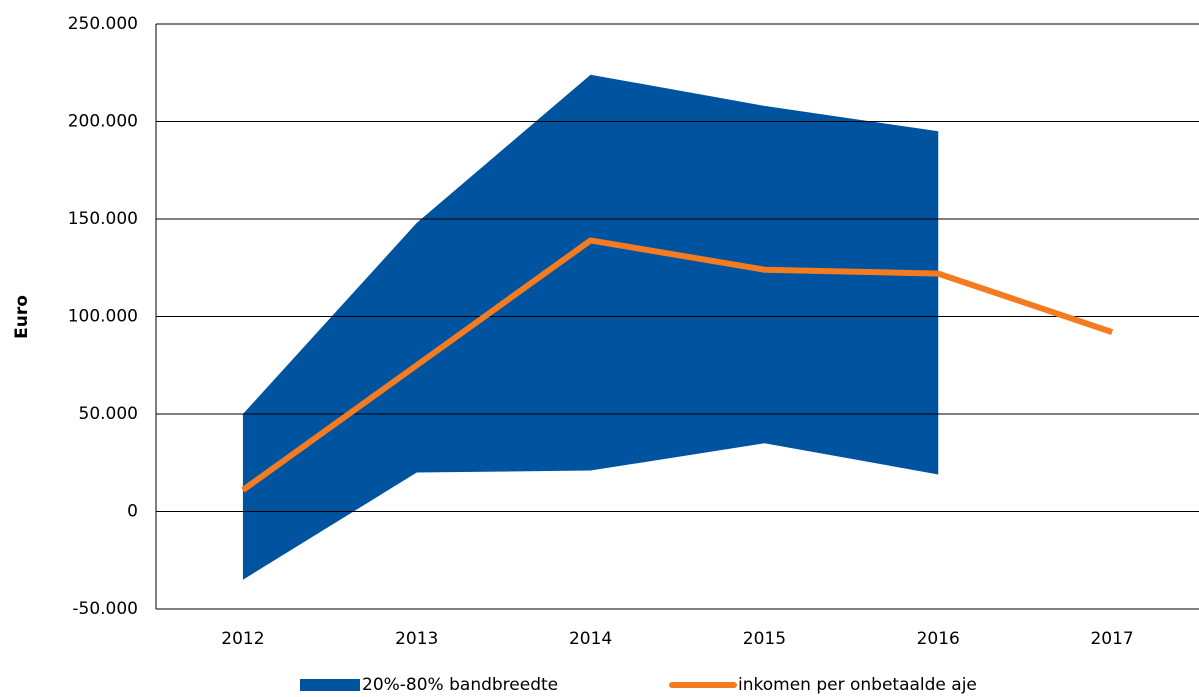 Image resolution: width=1199 pixels, height=697 pixels. What do you see at coordinates (242, 639) in the screenshot?
I see `x-tick-label: 2012` at bounding box center [242, 639].